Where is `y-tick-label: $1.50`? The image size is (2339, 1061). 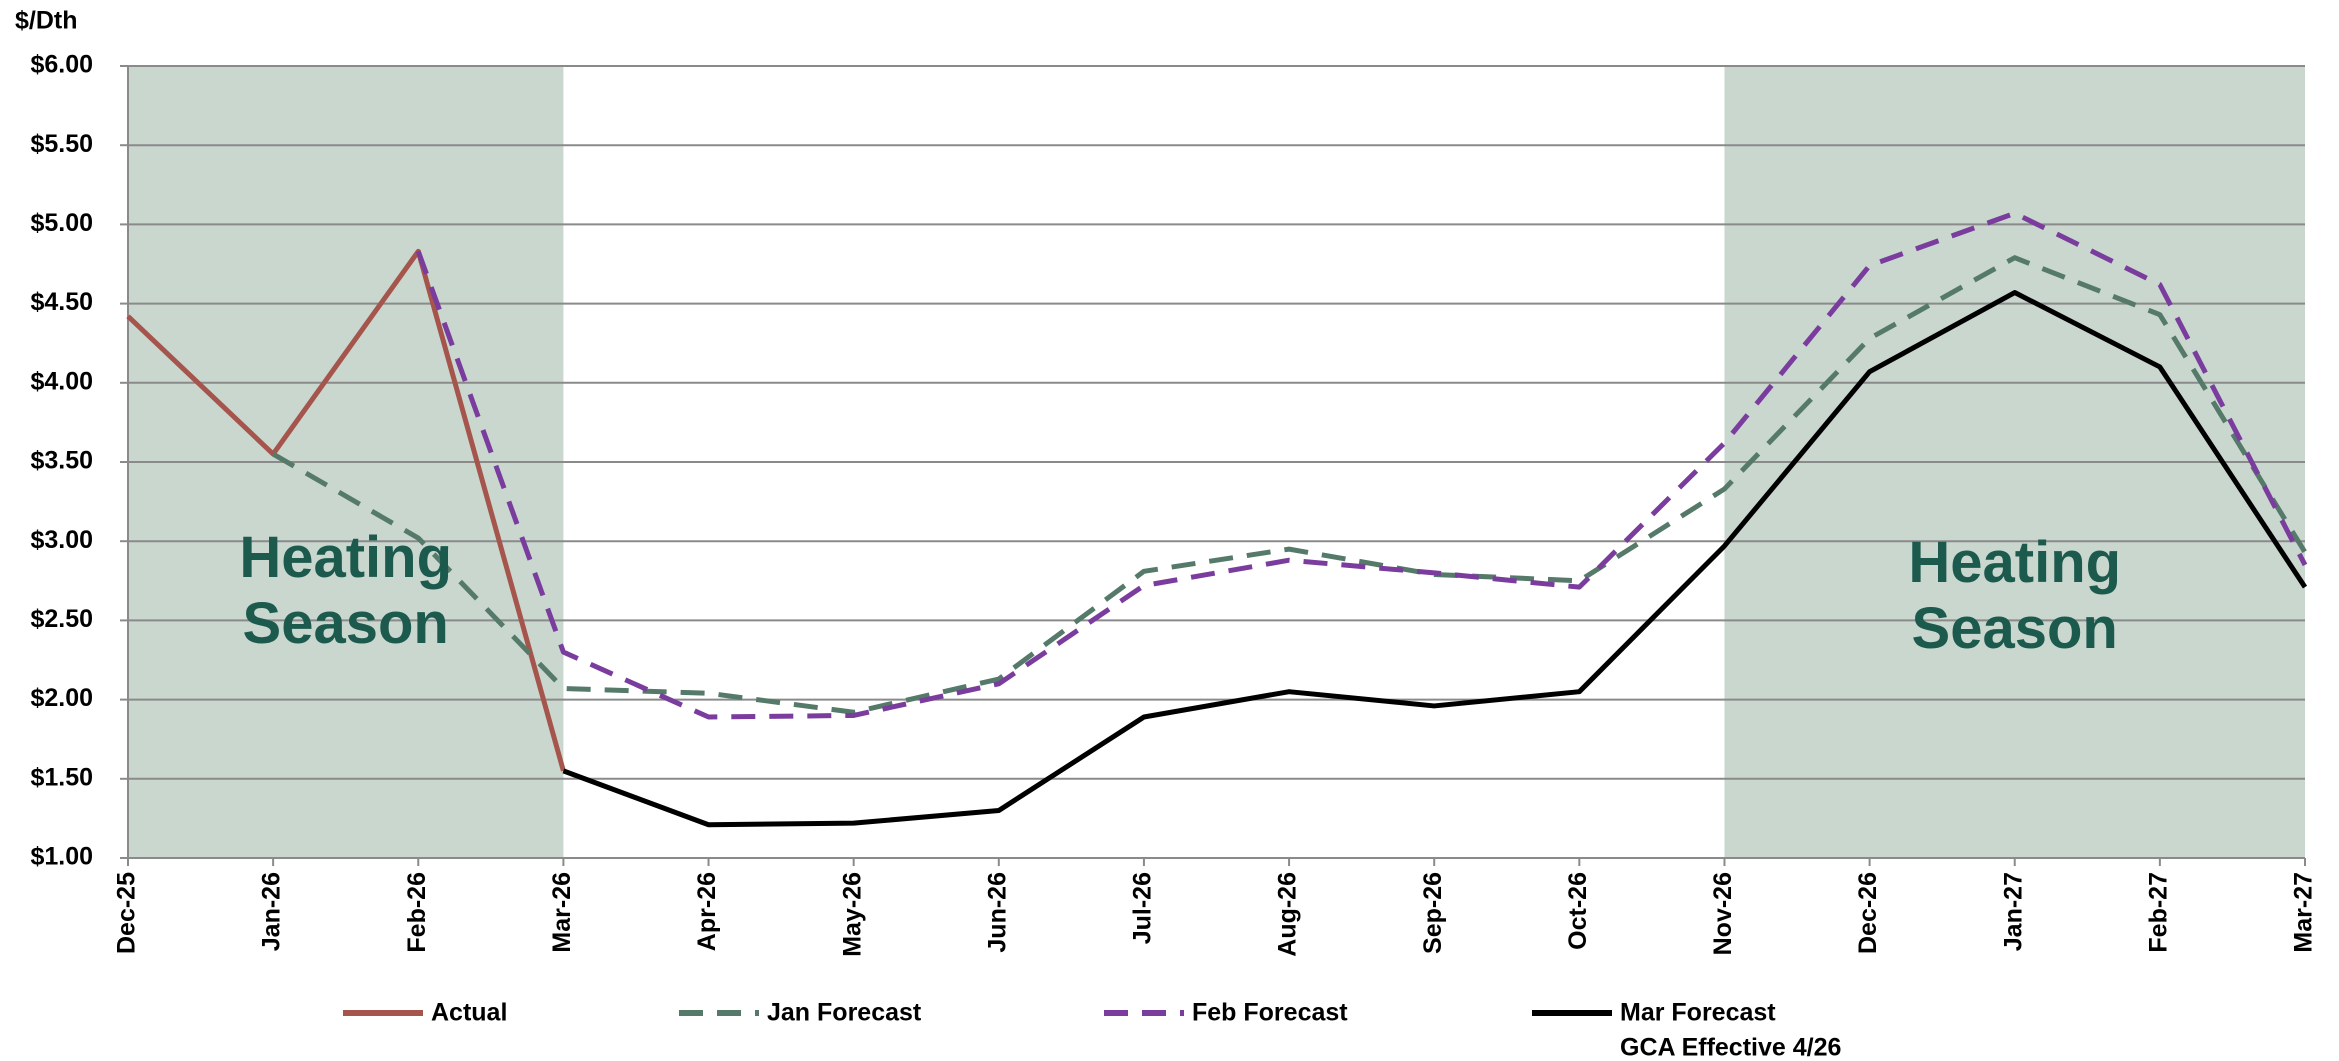 y-tick-label: $1.50 is located at coordinates (61, 777).